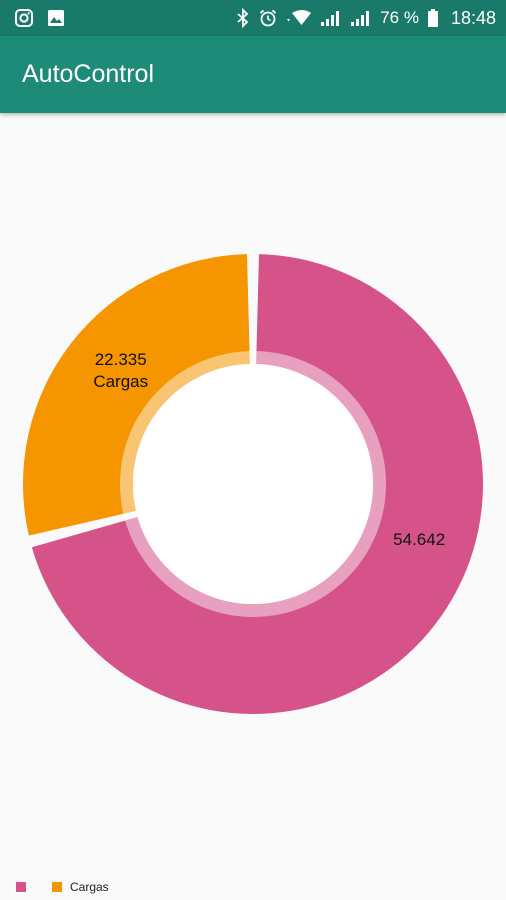 This screenshot has height=900, width=506. Describe the element at coordinates (399, 17) in the screenshot. I see `battery-percentage: 76 %` at that location.